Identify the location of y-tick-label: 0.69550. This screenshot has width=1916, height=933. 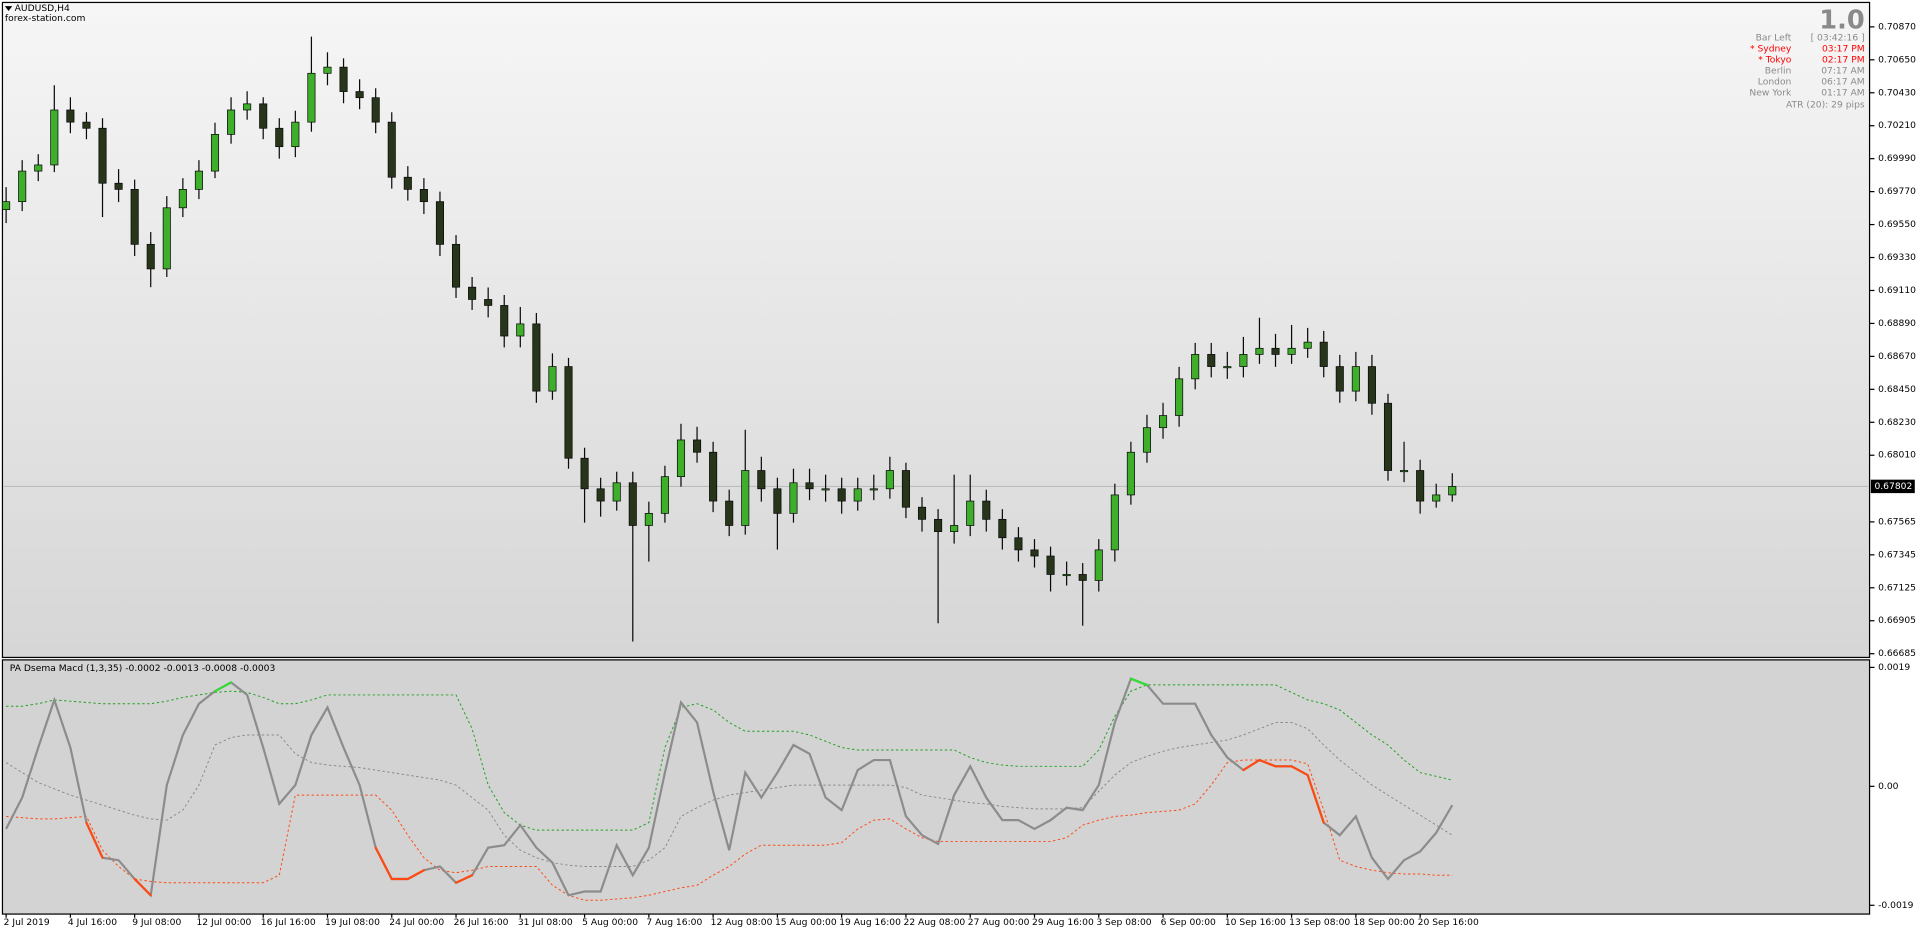
(1897, 224).